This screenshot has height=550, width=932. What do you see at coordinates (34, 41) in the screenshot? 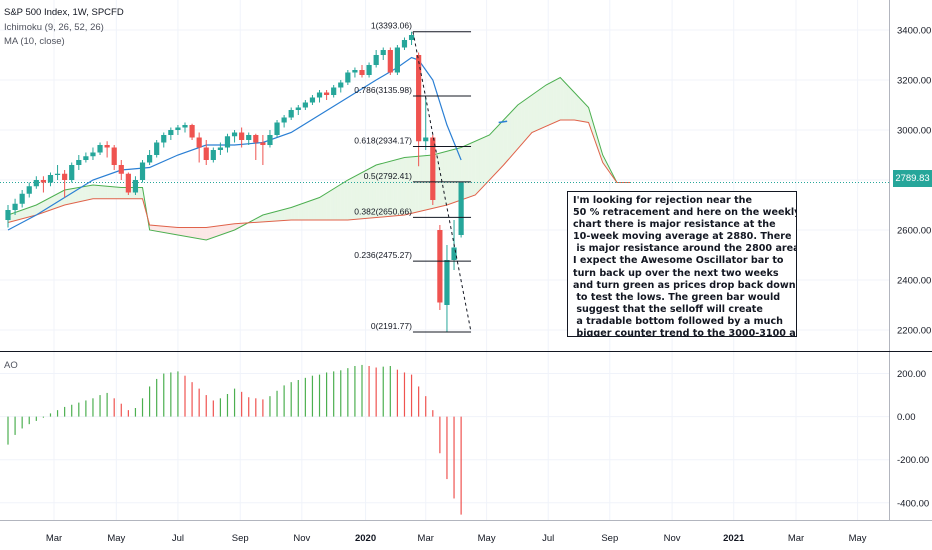
I see `ma-legend: MA (10, close)` at bounding box center [34, 41].